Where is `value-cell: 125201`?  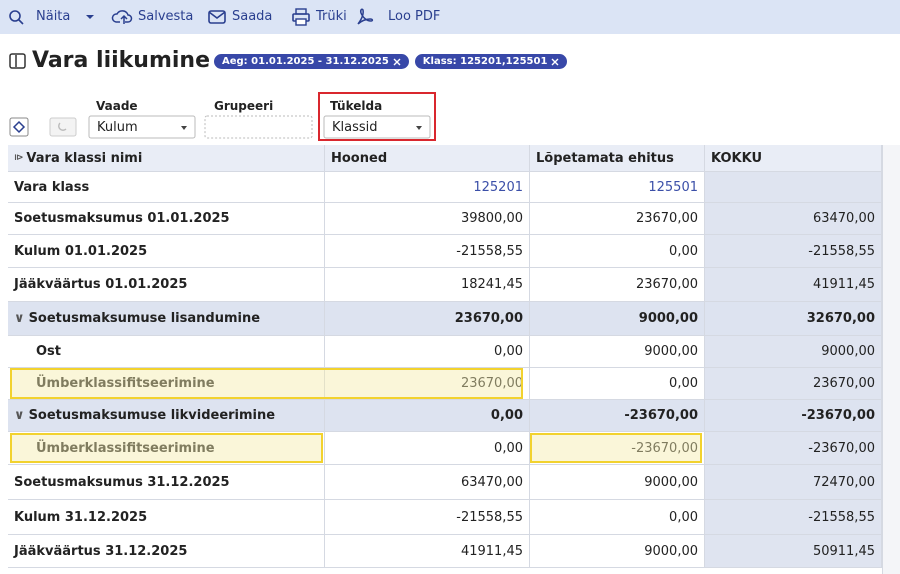
value-cell: 125201 is located at coordinates (427, 187).